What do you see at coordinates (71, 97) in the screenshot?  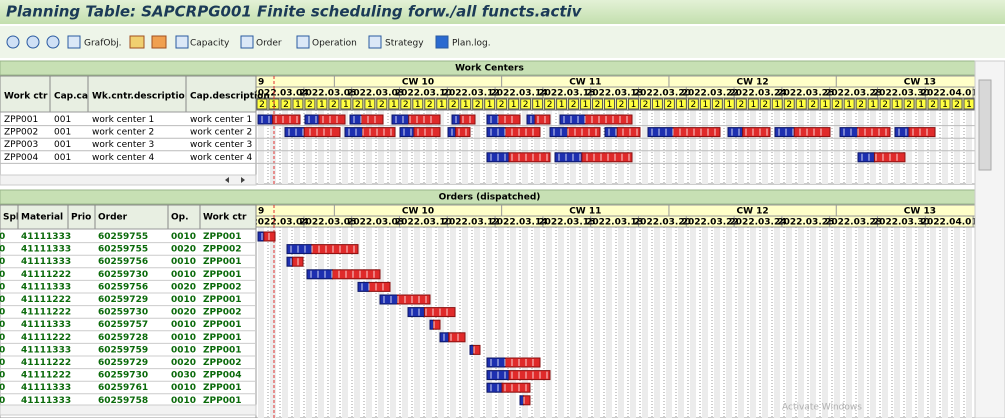 I see `column-header-label: Cap.ca` at bounding box center [71, 97].